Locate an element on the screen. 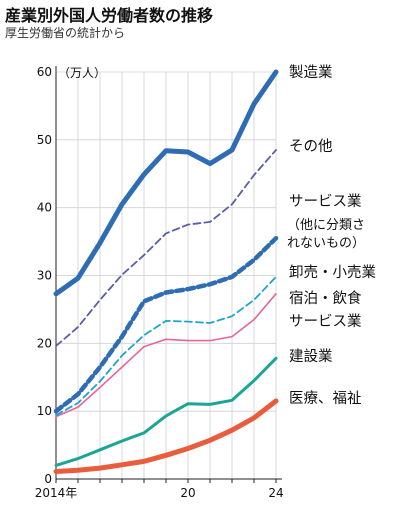  series-label-5: 宿泊・飲食 is located at coordinates (325, 298).